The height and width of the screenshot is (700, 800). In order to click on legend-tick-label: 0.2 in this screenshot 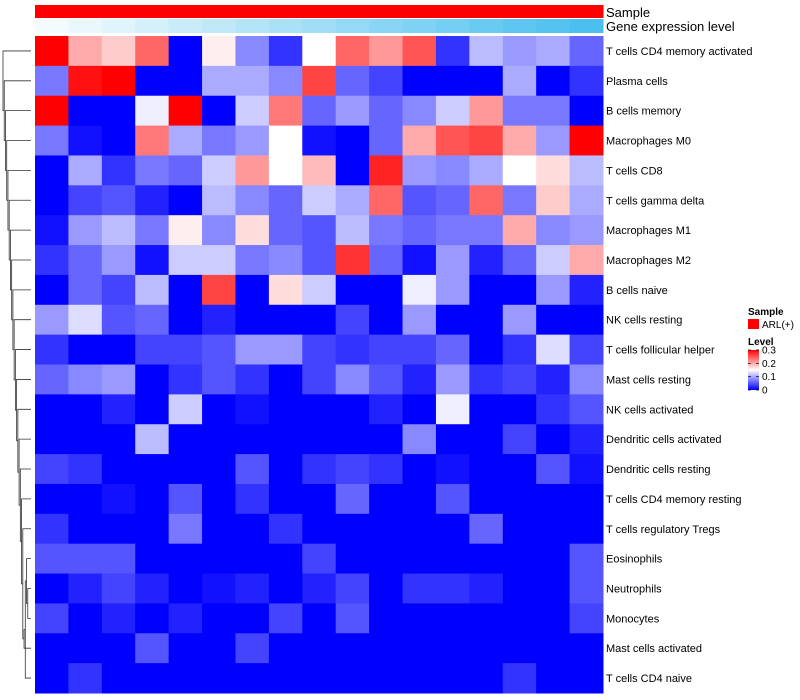, I will do `click(769, 364)`.